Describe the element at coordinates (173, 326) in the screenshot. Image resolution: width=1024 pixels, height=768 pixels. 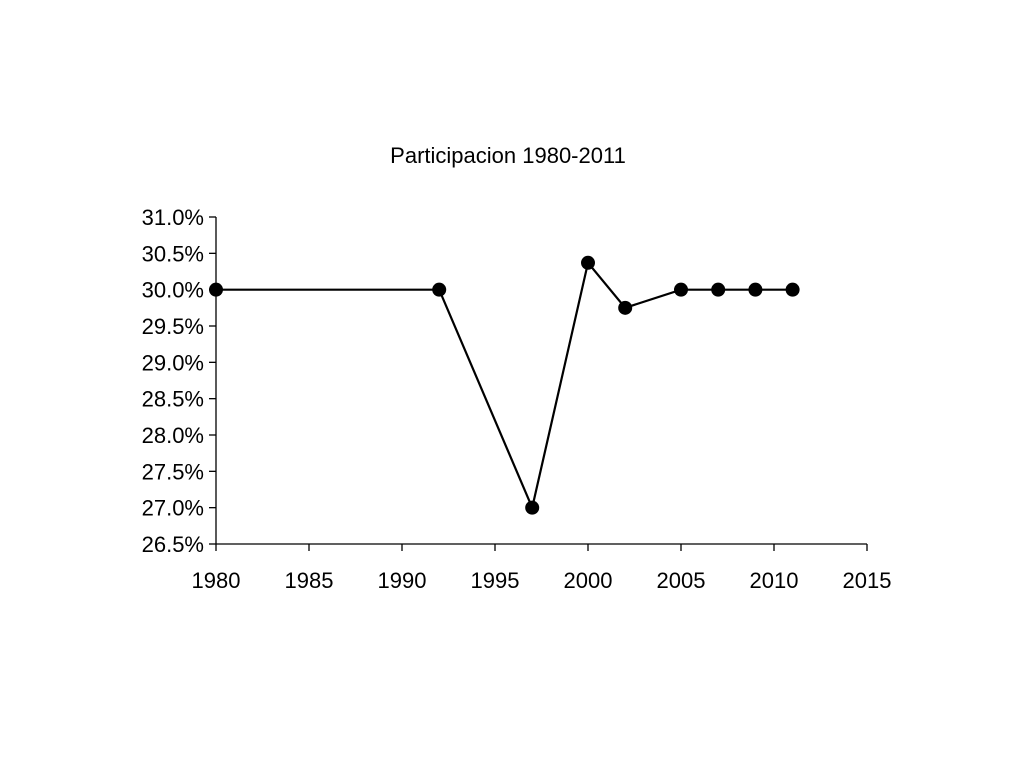
I see `y-tick-label: 29.5%` at that location.